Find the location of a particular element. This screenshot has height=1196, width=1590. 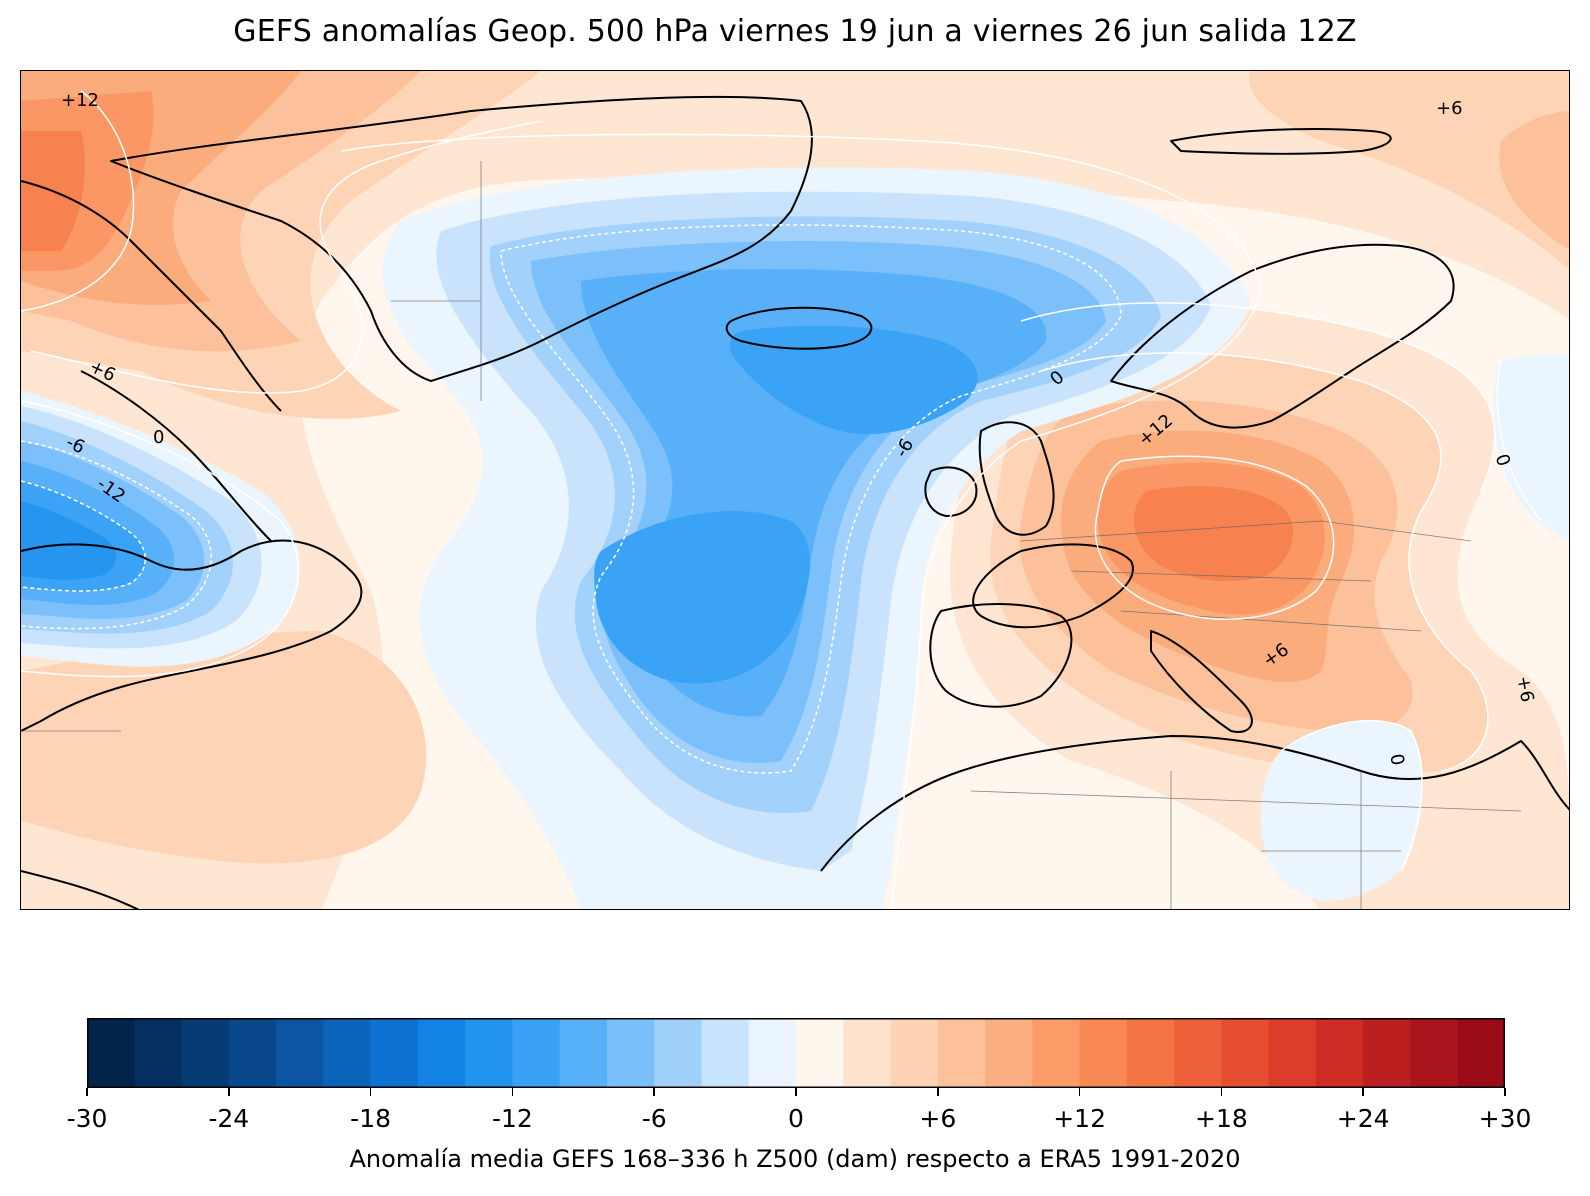

coastline-north-america is located at coordinates (192, 635).